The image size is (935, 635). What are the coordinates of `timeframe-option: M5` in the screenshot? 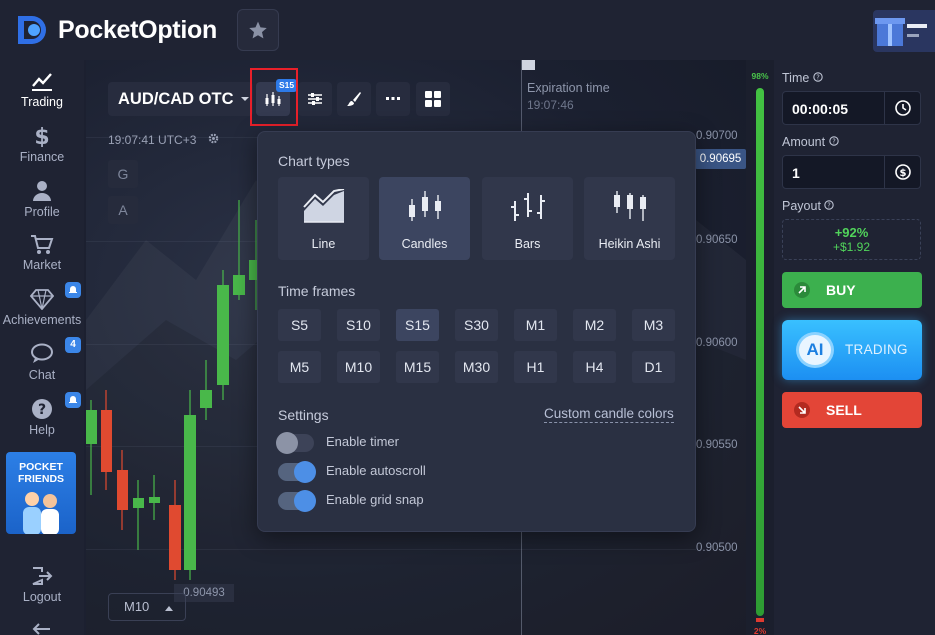 It's located at (299, 367).